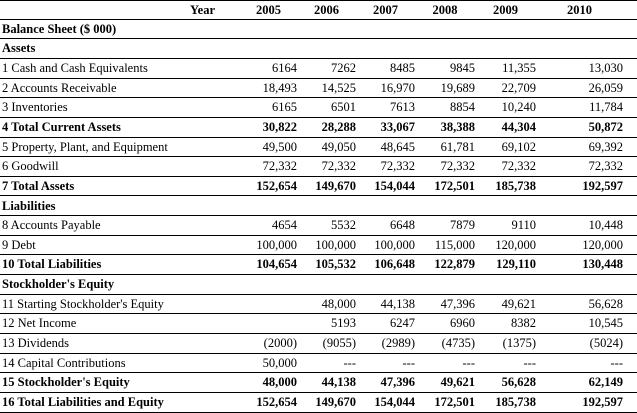 The width and height of the screenshot is (637, 413). What do you see at coordinates (518, 303) in the screenshot?
I see `value-cell: 49,621` at bounding box center [518, 303].